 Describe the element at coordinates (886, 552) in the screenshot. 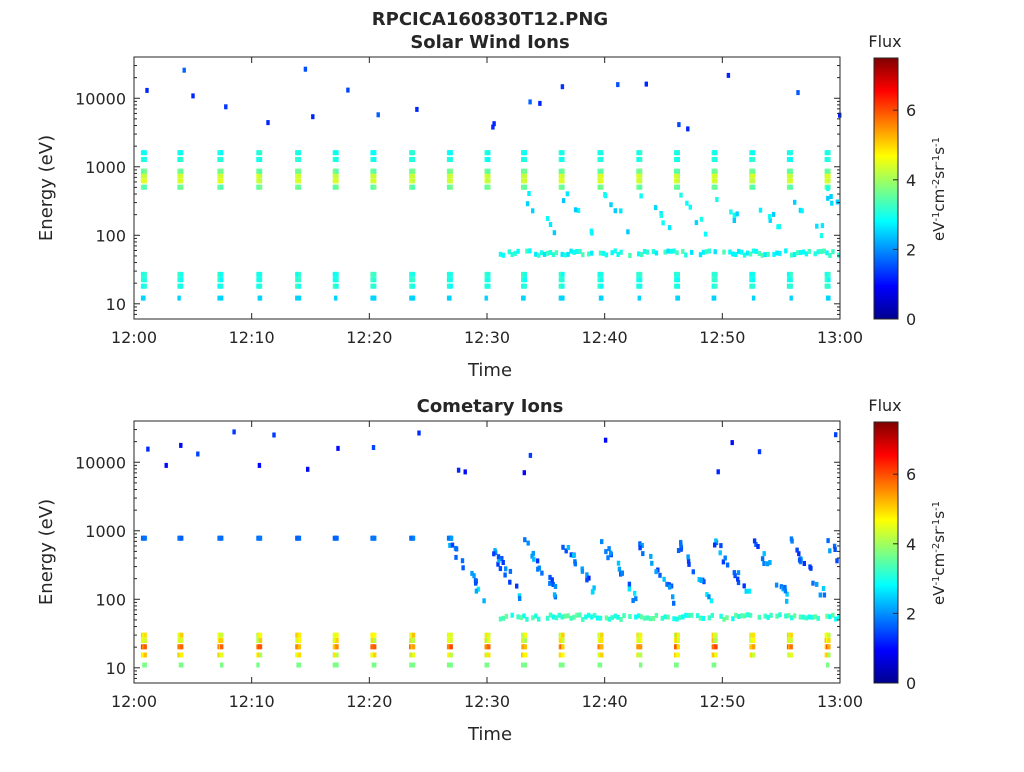

I see `cometary-colorbar-gradient` at that location.